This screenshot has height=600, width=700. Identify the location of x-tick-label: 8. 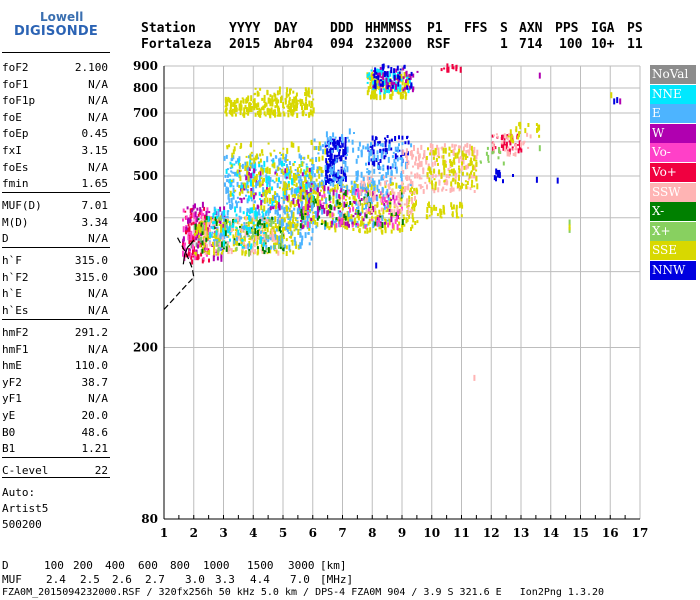
(372, 533).